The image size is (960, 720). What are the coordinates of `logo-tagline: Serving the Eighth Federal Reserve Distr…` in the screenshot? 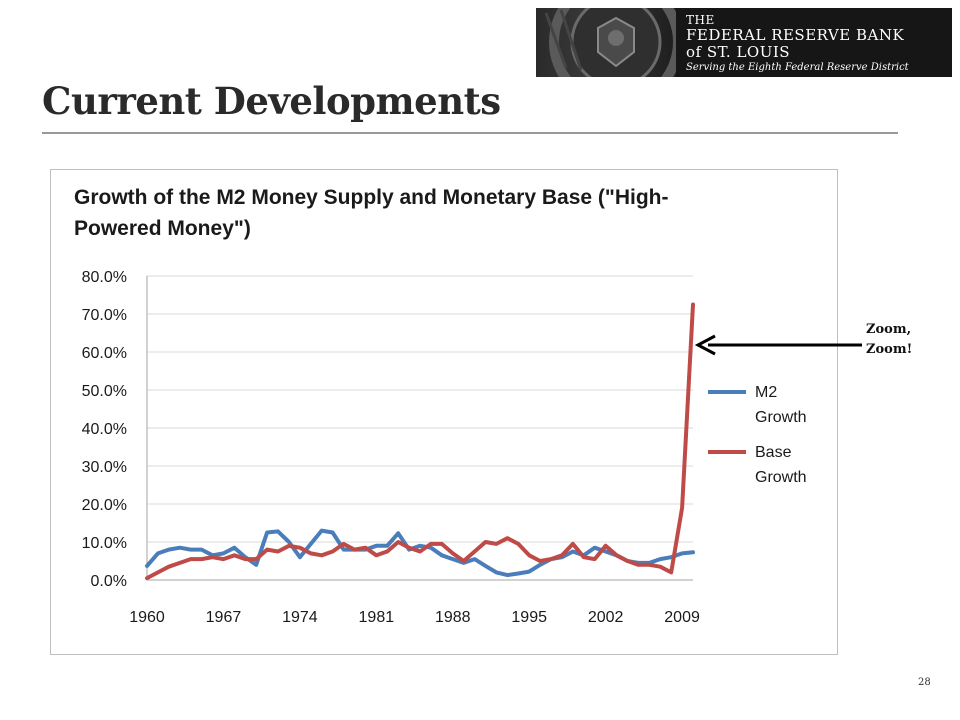 It's located at (797, 67).